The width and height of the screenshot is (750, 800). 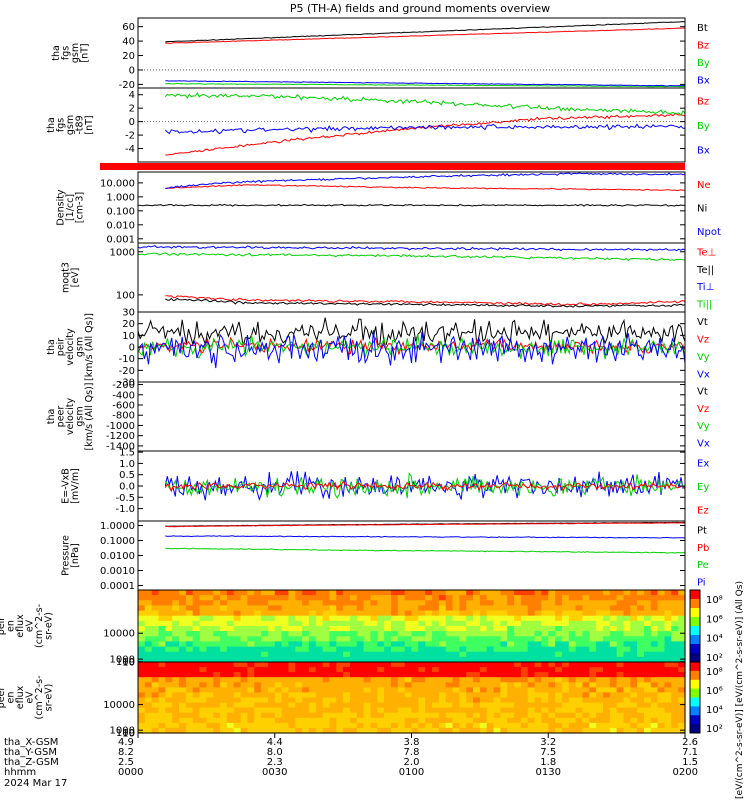 I want to click on x-row-value: 7.8, so click(x=412, y=752).